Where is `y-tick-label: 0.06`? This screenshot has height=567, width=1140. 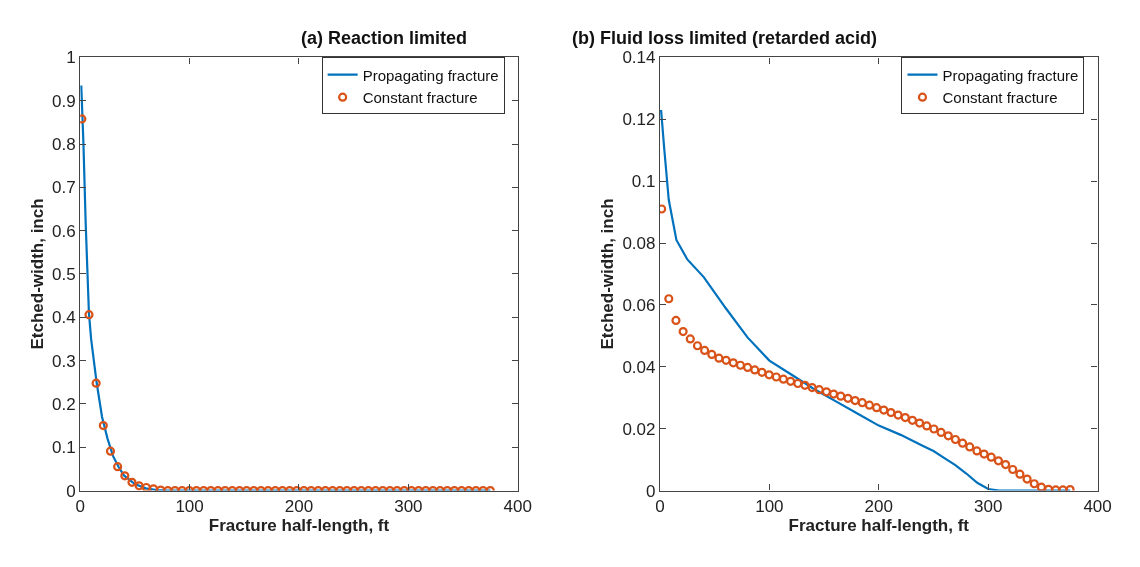 y-tick-label: 0.06 is located at coordinates (639, 305).